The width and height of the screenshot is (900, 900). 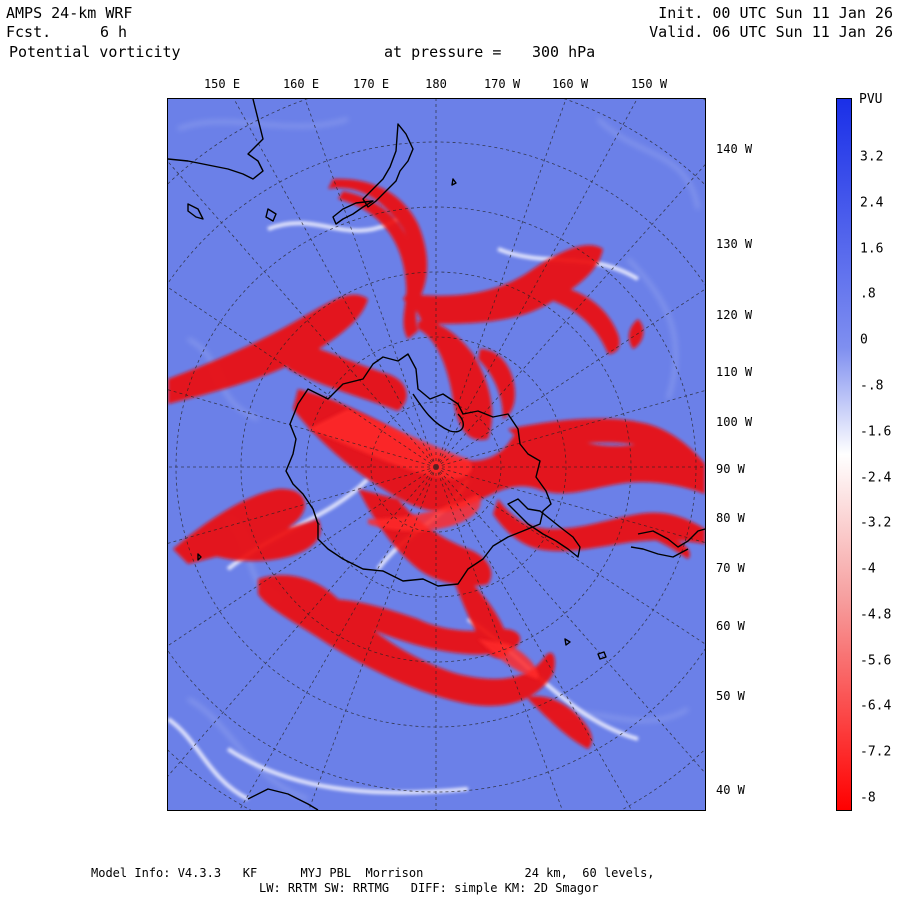 What do you see at coordinates (734, 149) in the screenshot?
I see `lon-label-right: 140 W` at bounding box center [734, 149].